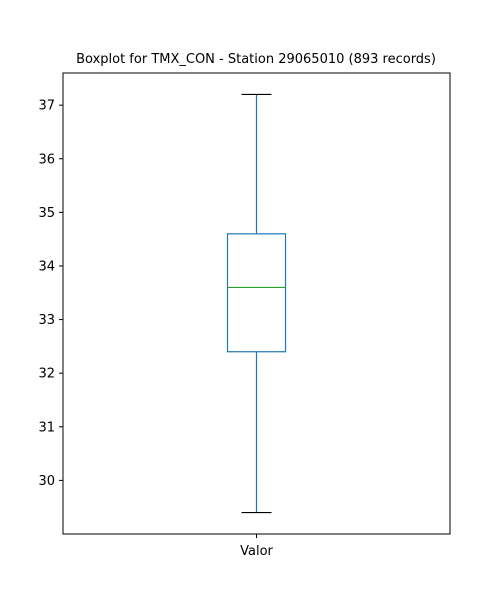 The width and height of the screenshot is (500, 600). I want to click on y-tick-label: 36, so click(46, 159).